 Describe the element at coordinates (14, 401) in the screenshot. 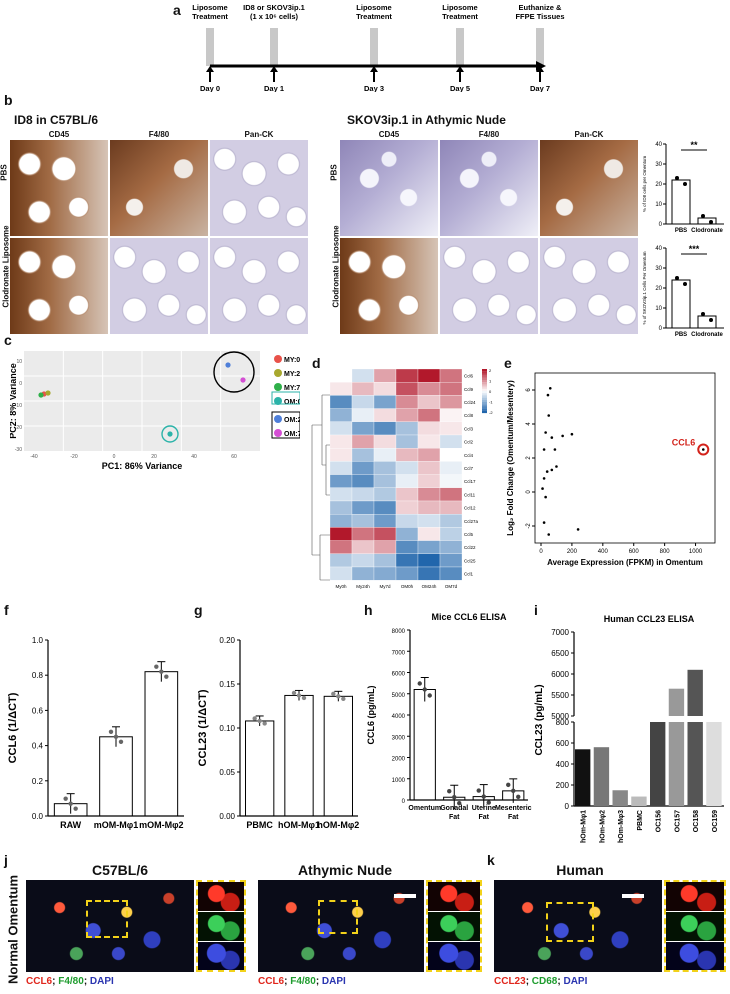

I see `pca-ylabel: PC2: 8% Variance` at that location.